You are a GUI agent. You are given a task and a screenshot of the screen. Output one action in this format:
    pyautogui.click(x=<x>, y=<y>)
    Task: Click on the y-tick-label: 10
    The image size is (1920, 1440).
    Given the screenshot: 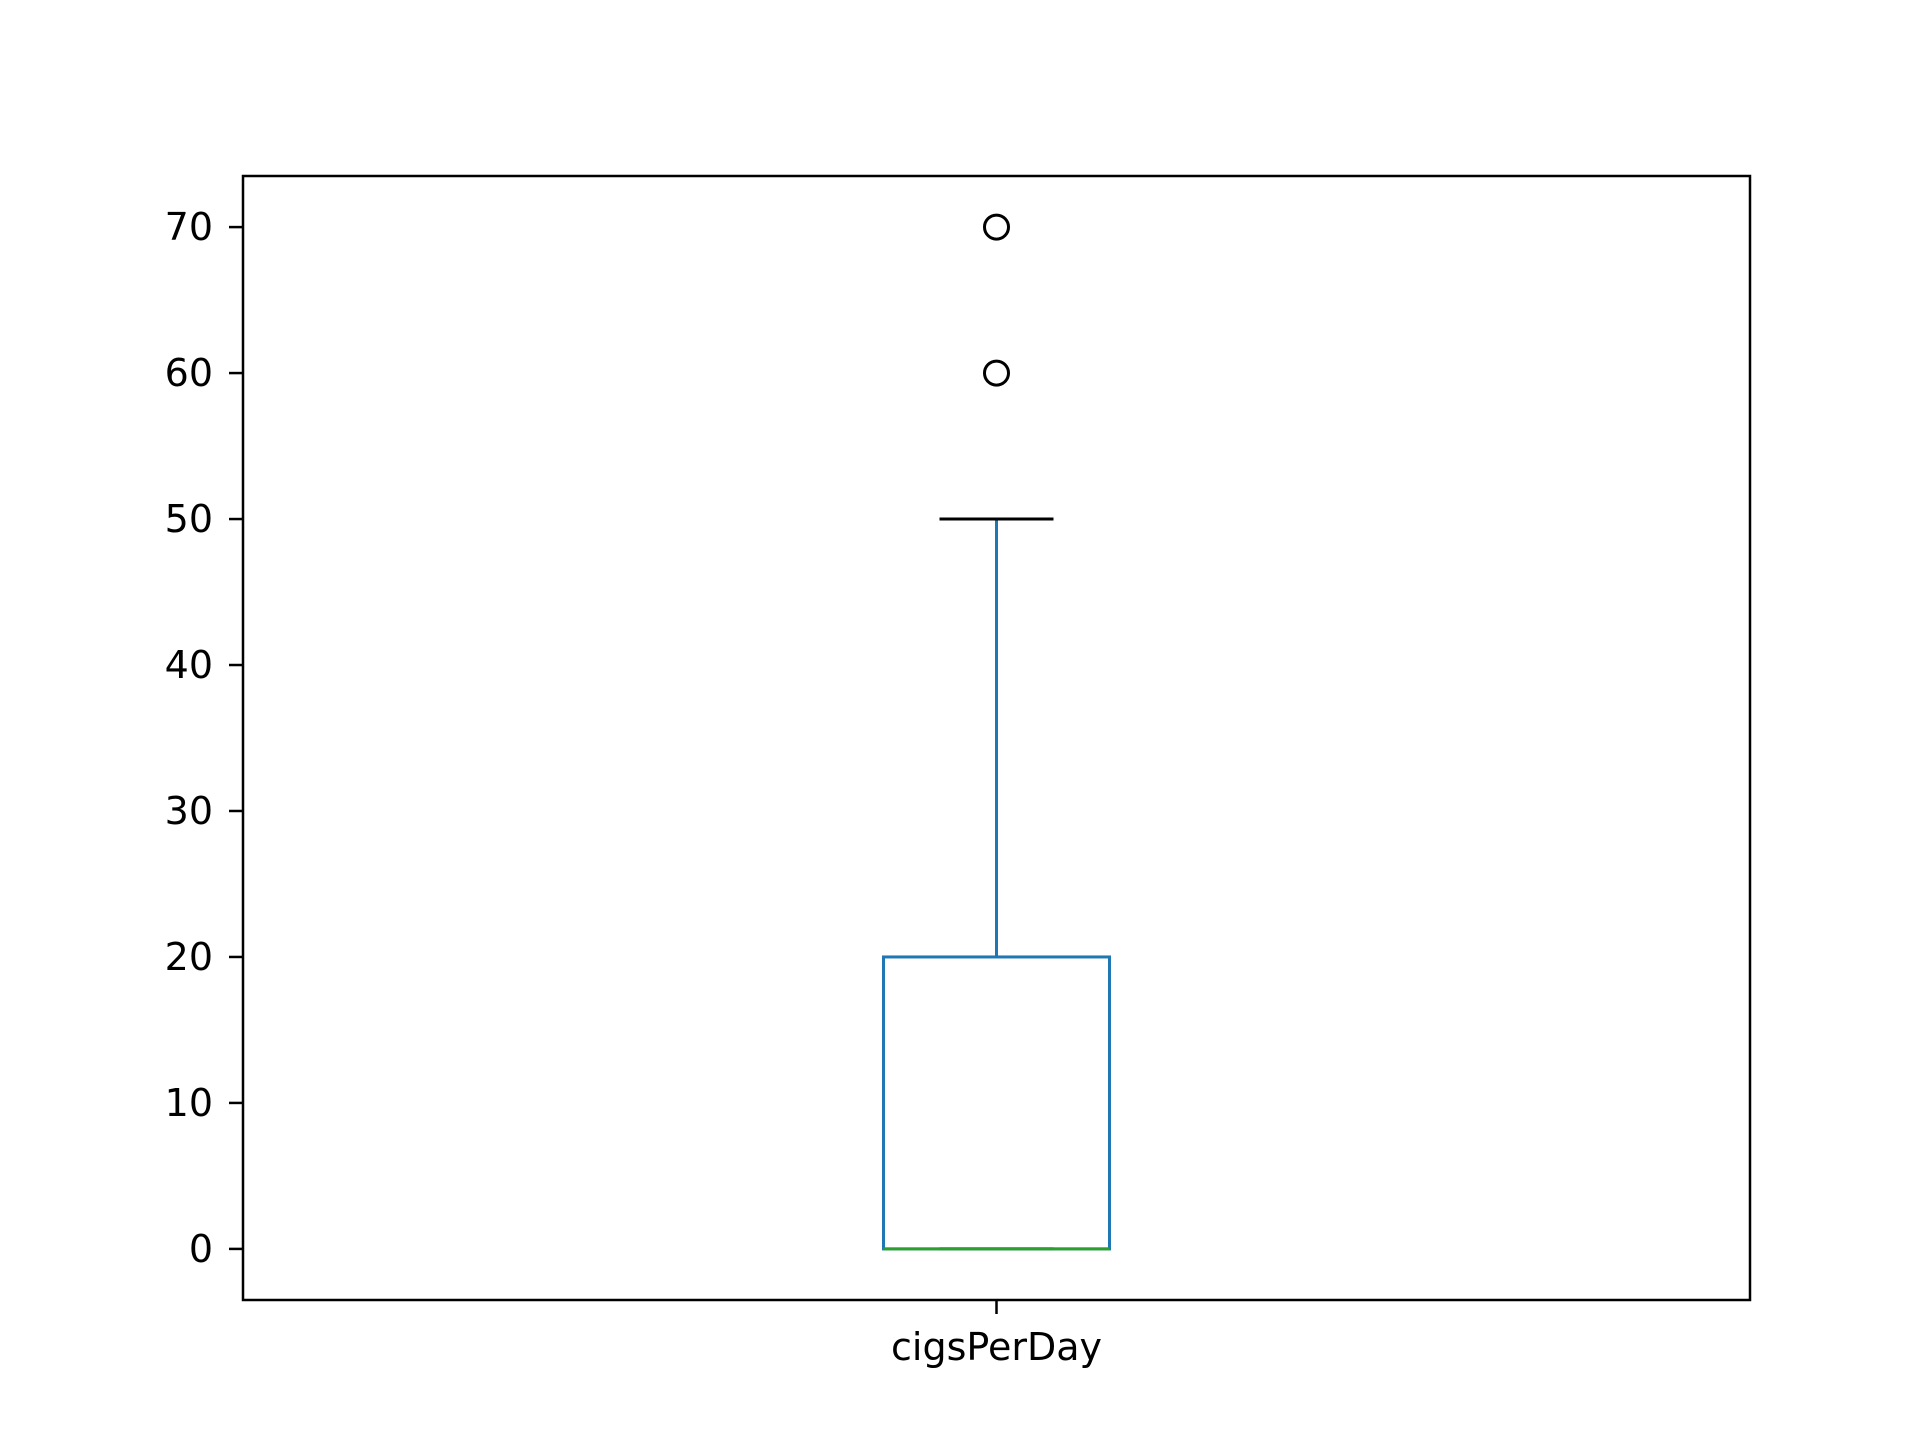 What is the action you would take?
    pyautogui.click(x=189, y=1103)
    